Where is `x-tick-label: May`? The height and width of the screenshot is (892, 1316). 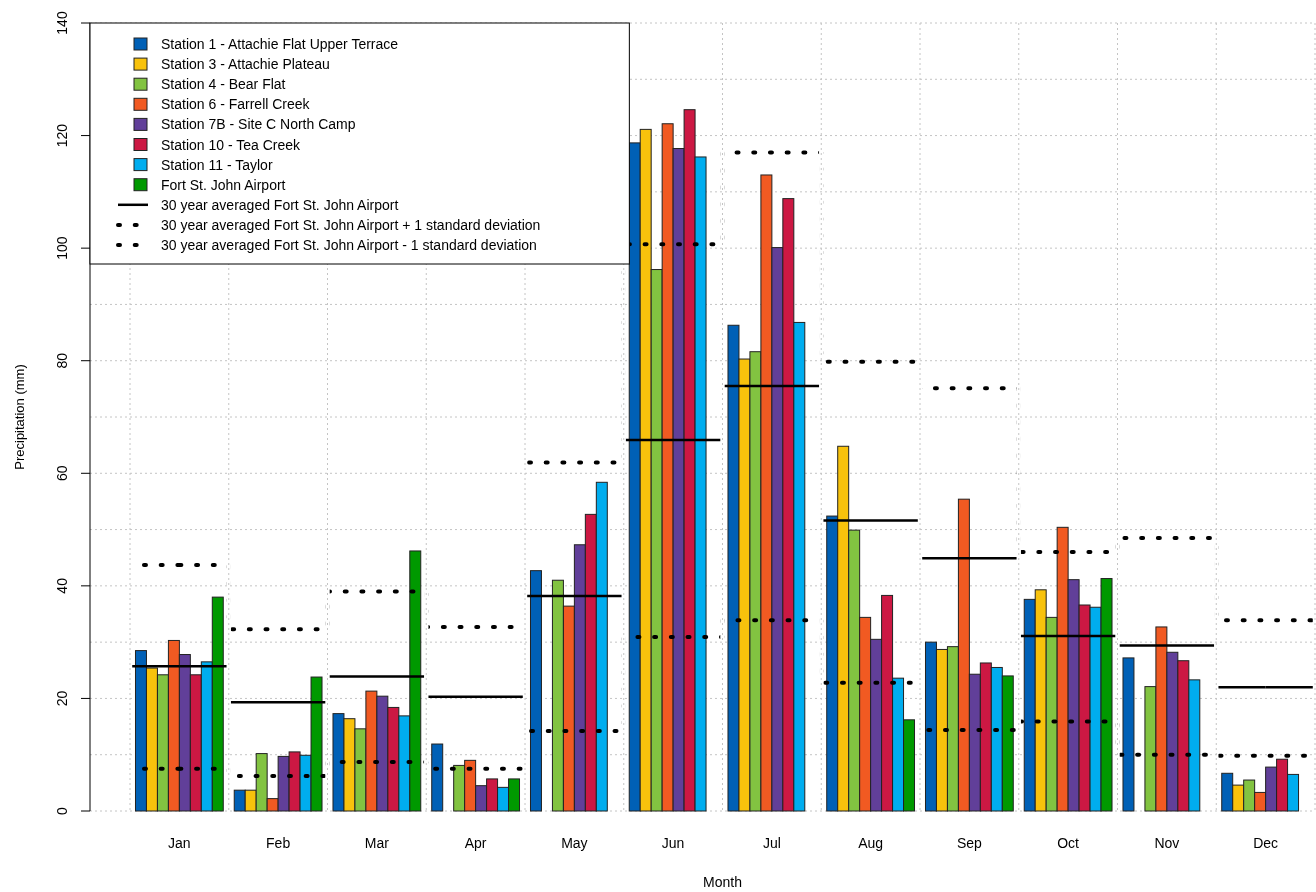 x-tick-label: May is located at coordinates (574, 843).